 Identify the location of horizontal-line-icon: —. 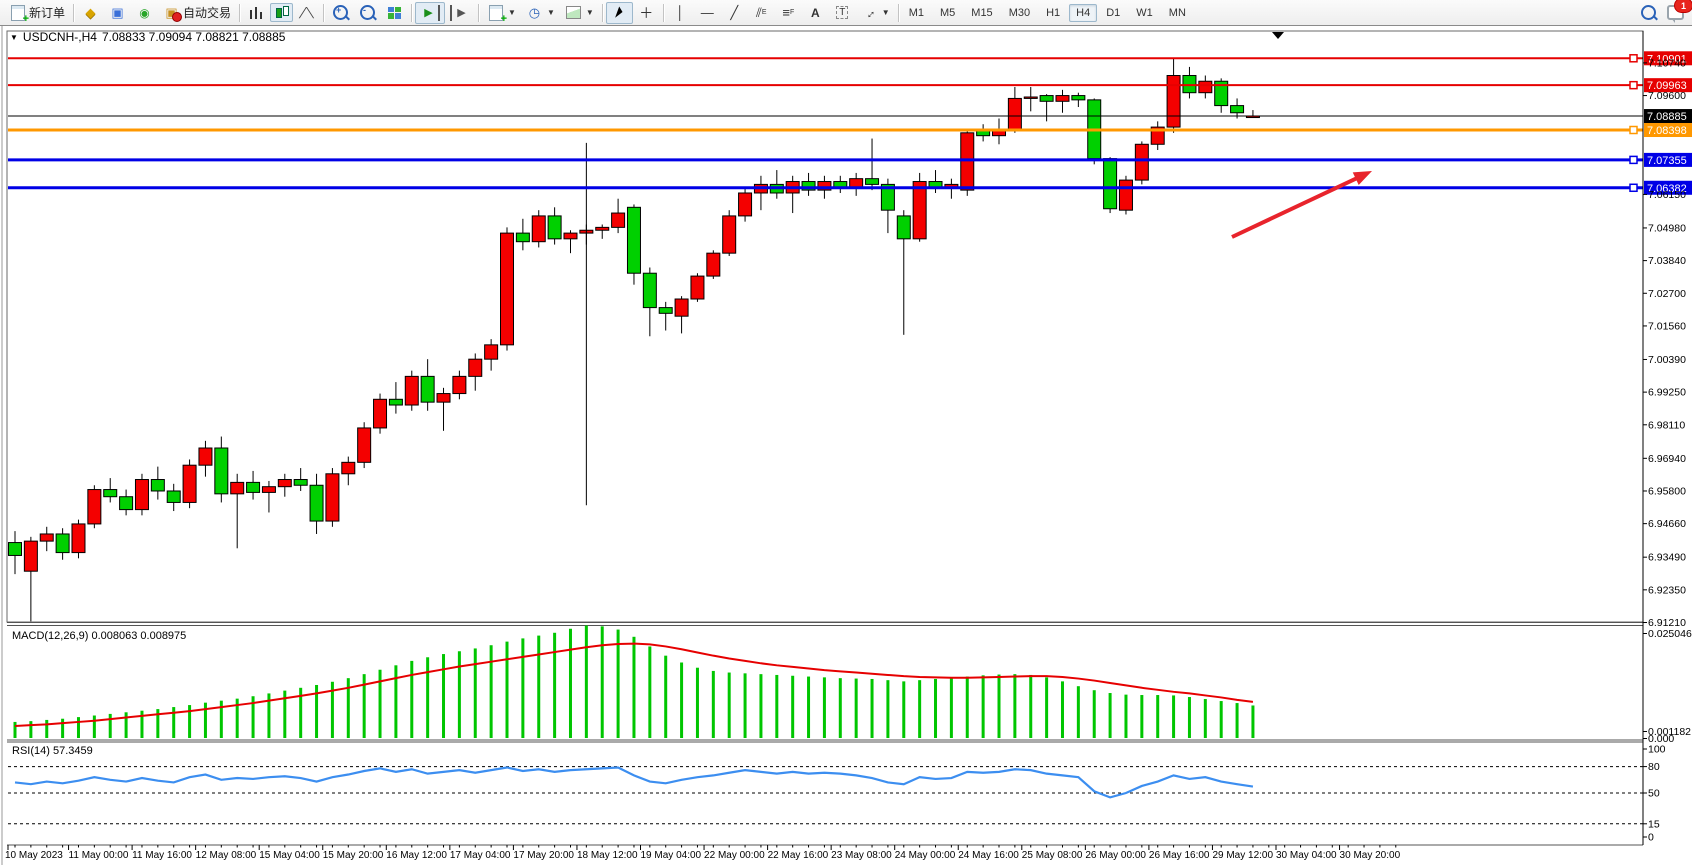
(707, 12).